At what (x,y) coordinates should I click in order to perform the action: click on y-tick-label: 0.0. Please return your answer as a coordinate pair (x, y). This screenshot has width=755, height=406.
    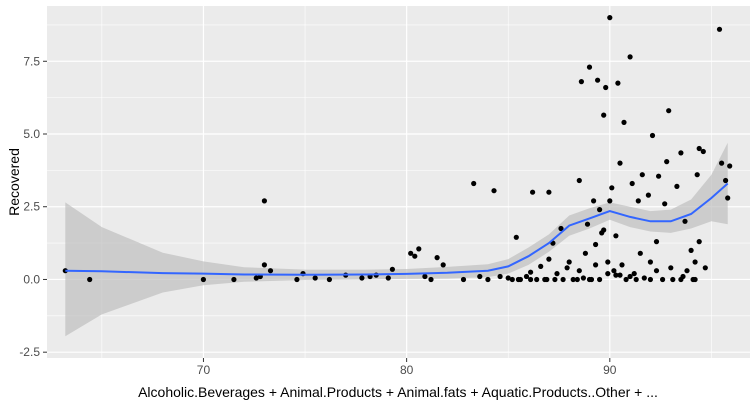
    Looking at the image, I should click on (31, 279).